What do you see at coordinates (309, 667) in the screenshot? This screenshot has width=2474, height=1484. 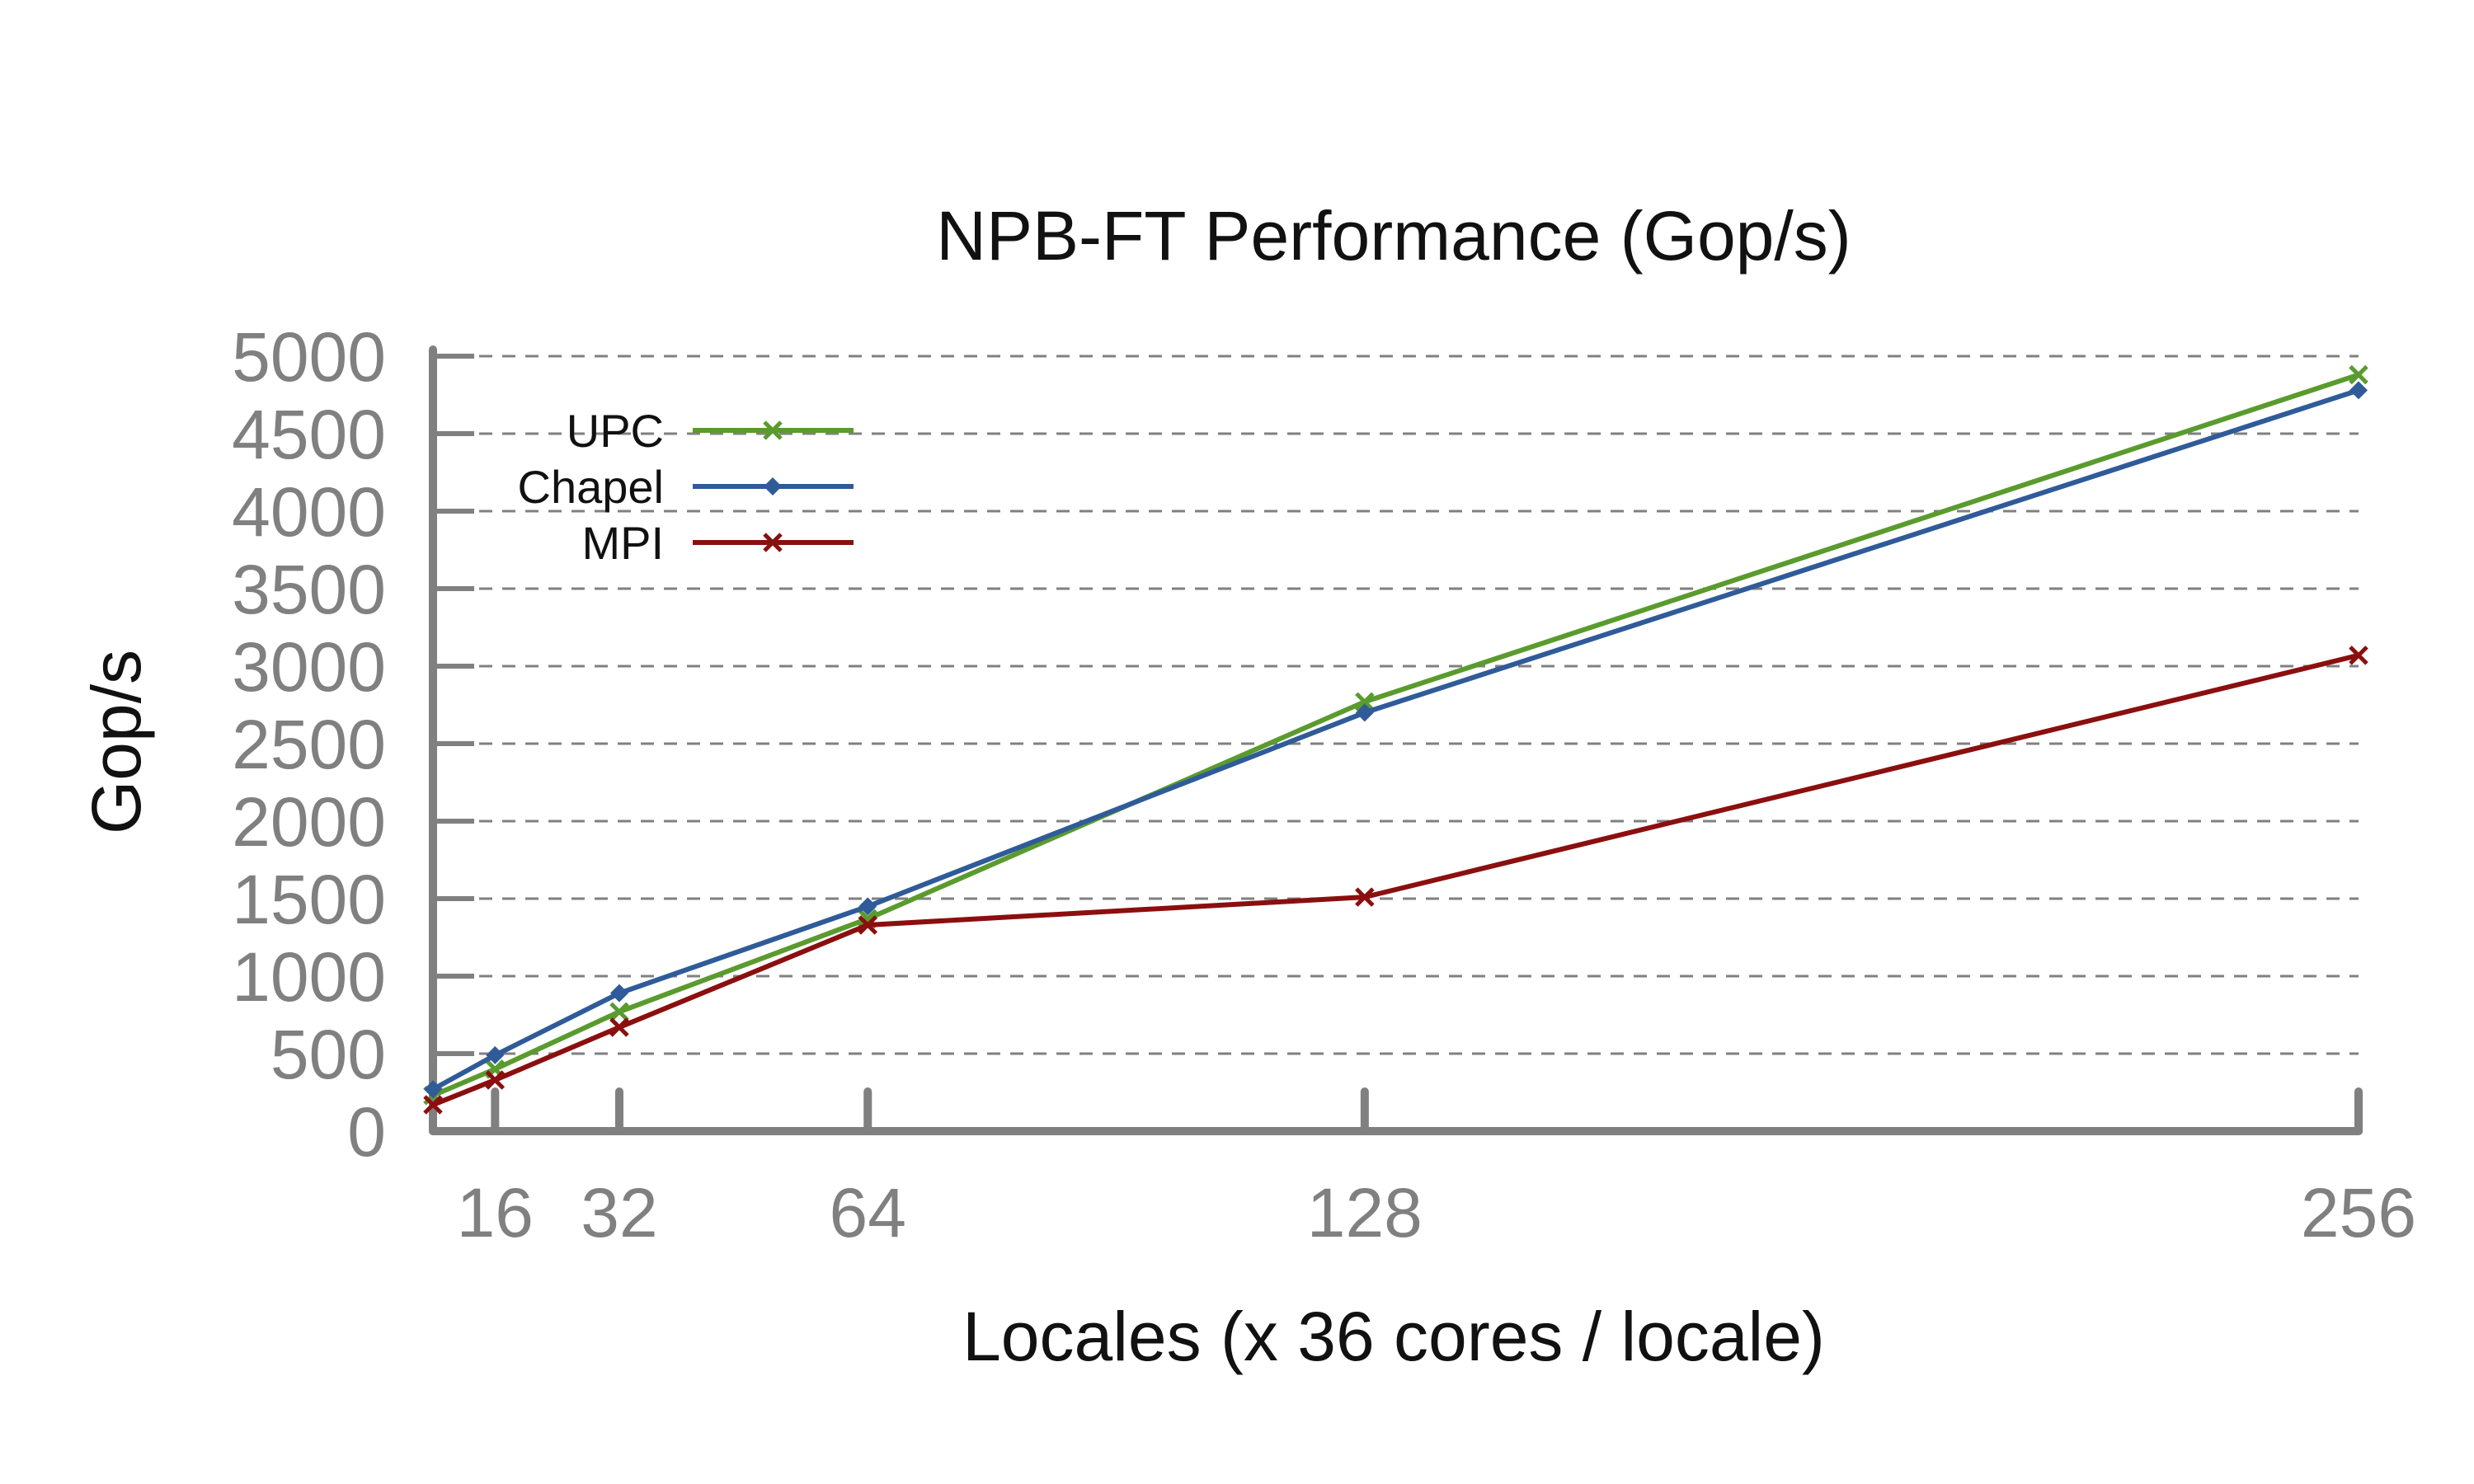 I see `y-tick-label: 3000` at bounding box center [309, 667].